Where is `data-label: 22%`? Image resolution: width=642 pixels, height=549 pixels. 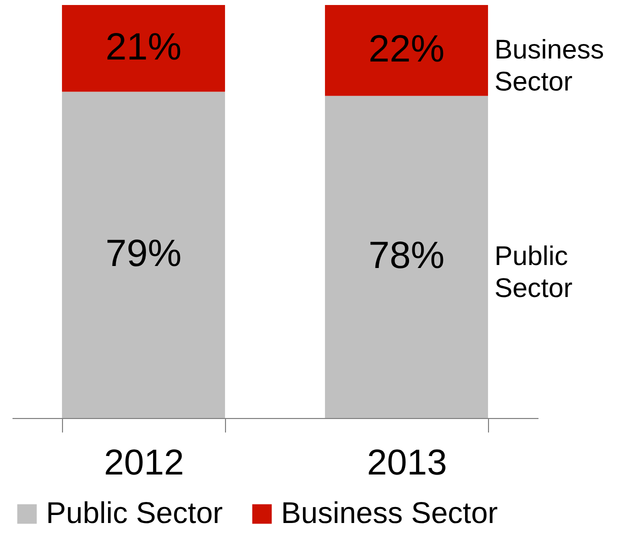
data-label: 22% is located at coordinates (406, 49).